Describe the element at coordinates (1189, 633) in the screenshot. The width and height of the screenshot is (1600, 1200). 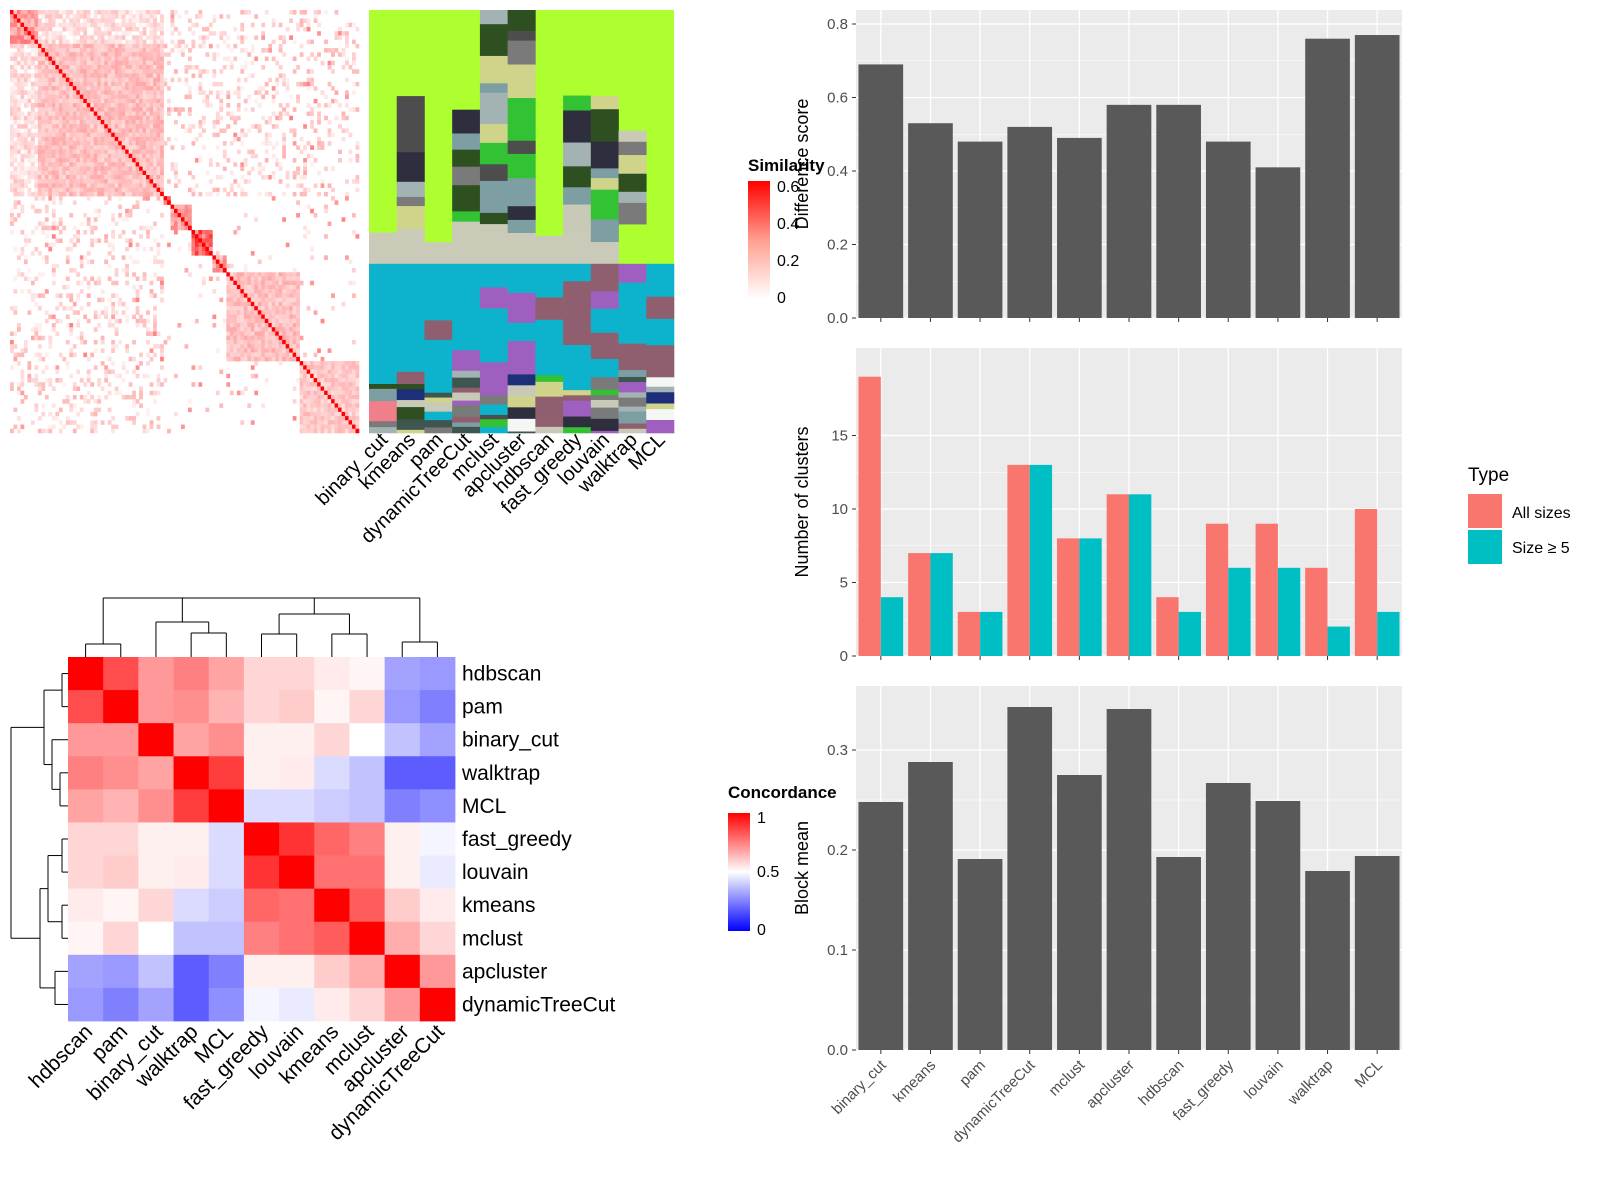
I see `bar-size5` at that location.